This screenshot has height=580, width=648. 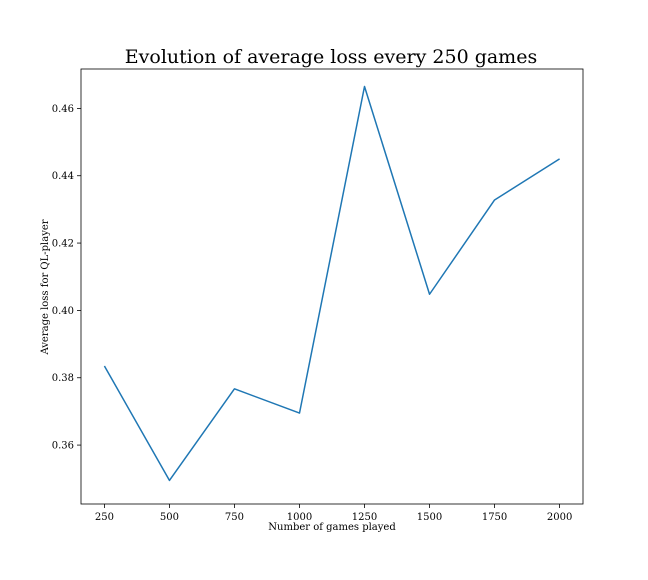 I want to click on y-tick-label: 0.40, so click(x=63, y=311).